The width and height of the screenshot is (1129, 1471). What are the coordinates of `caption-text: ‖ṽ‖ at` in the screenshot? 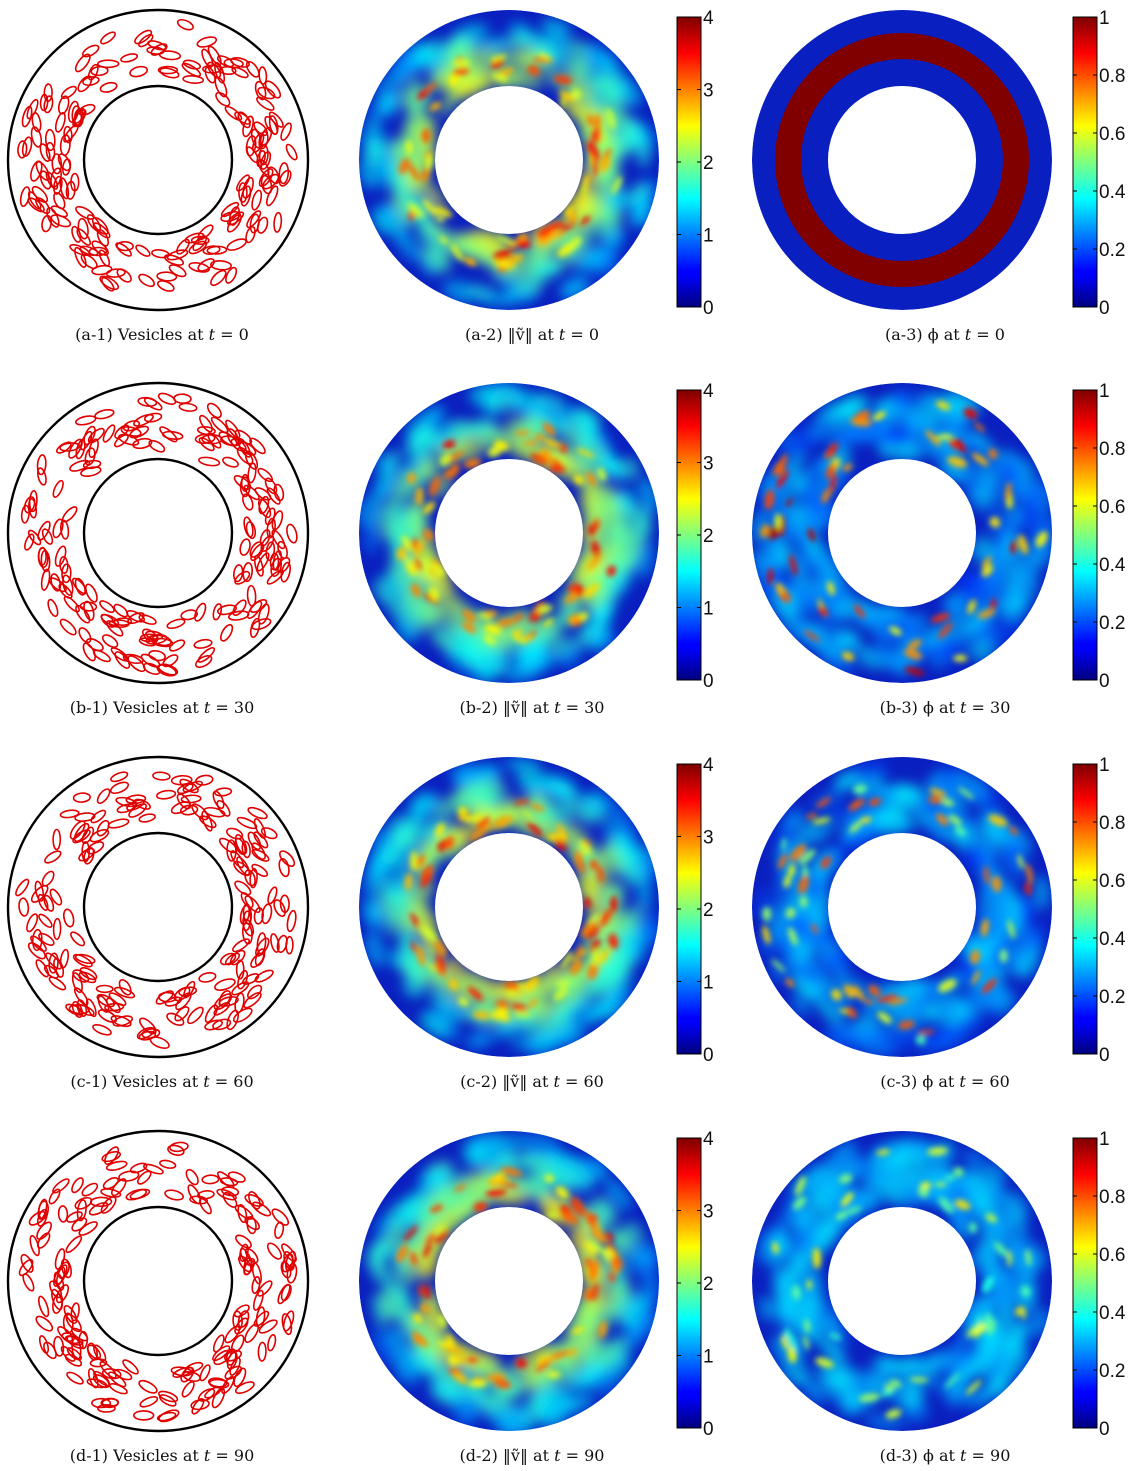 It's located at (528, 1455).